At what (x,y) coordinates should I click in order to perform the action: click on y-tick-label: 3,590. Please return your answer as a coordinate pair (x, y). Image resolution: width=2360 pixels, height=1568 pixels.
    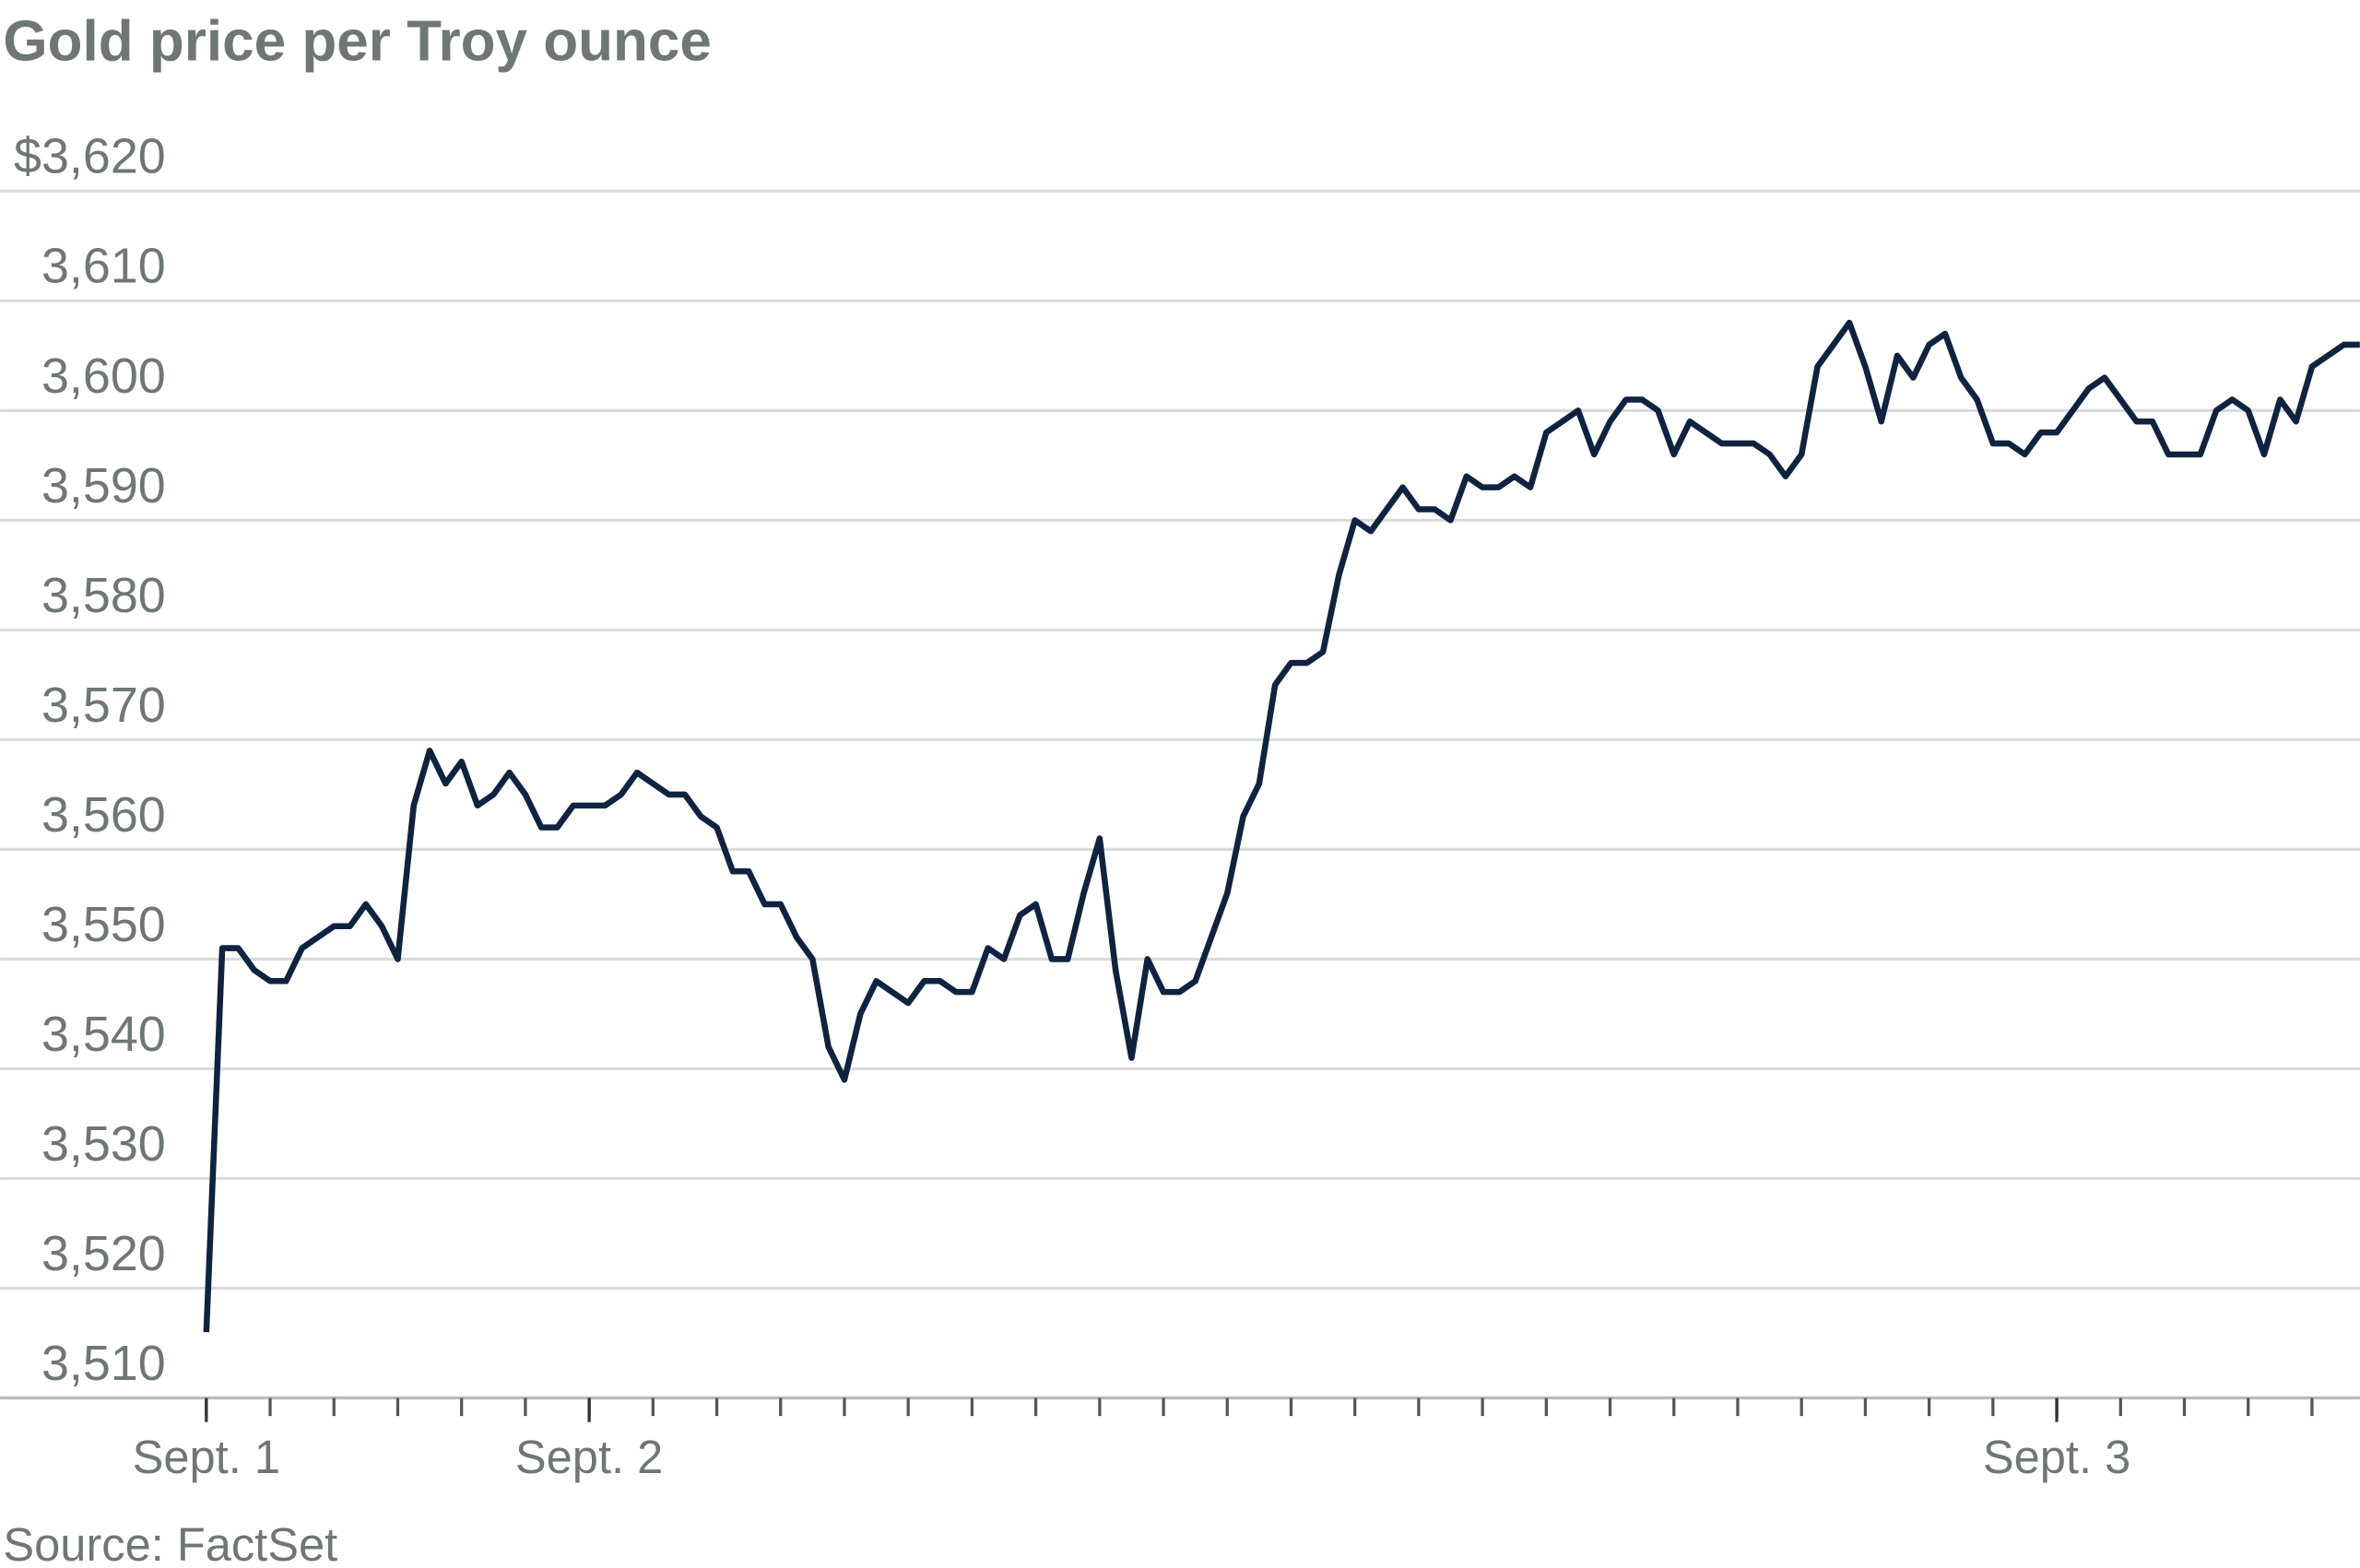
    Looking at the image, I should click on (103, 485).